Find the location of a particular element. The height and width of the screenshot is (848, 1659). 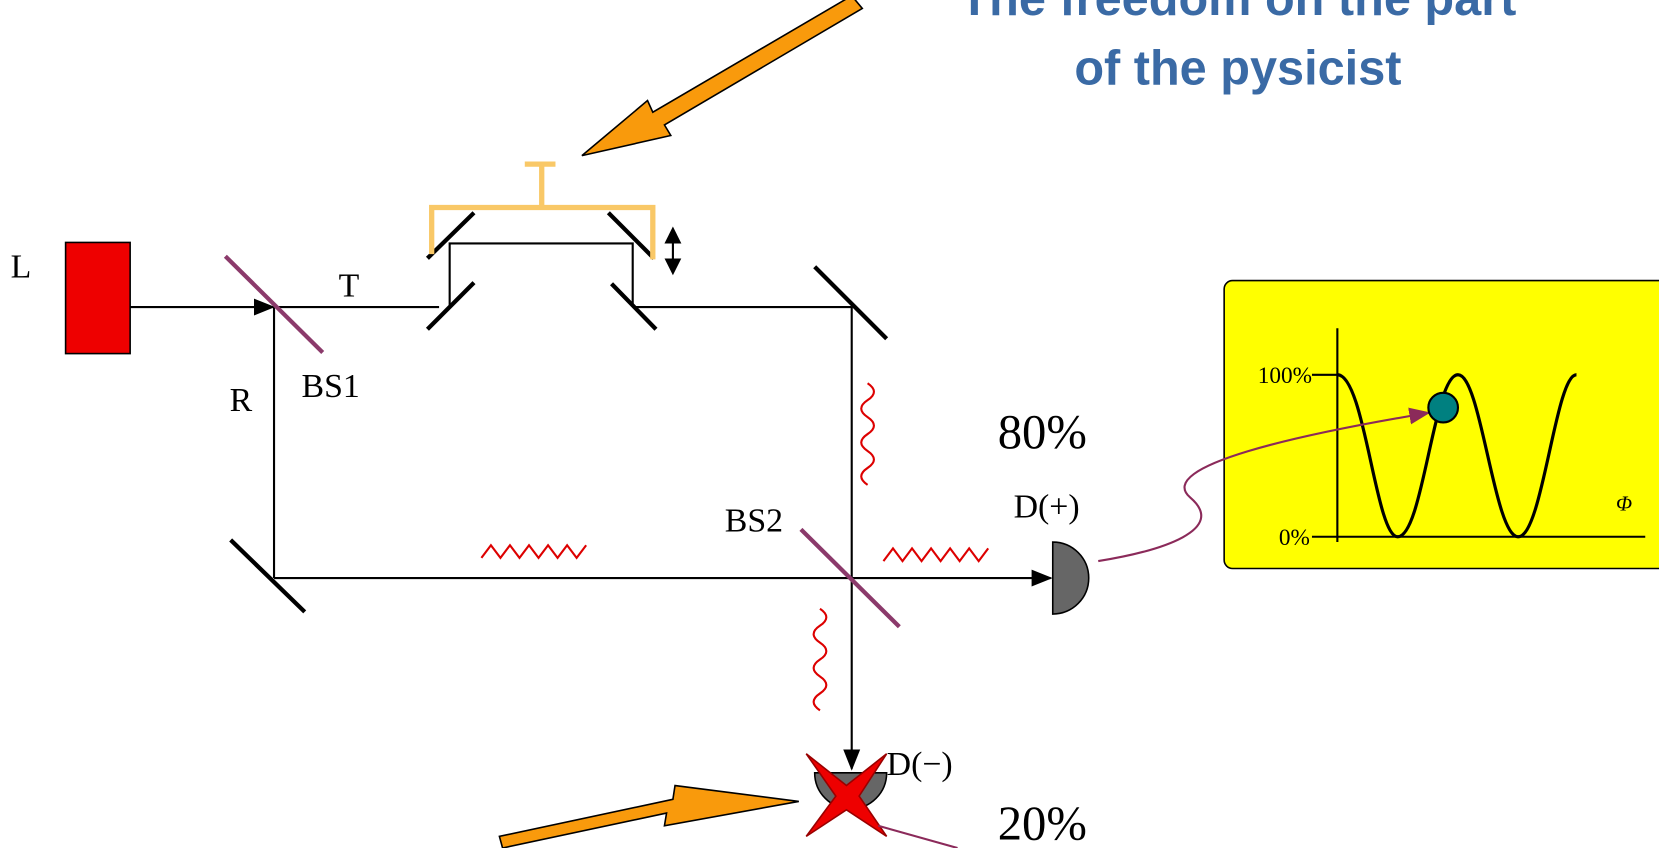

cross is located at coordinates (846, 795).